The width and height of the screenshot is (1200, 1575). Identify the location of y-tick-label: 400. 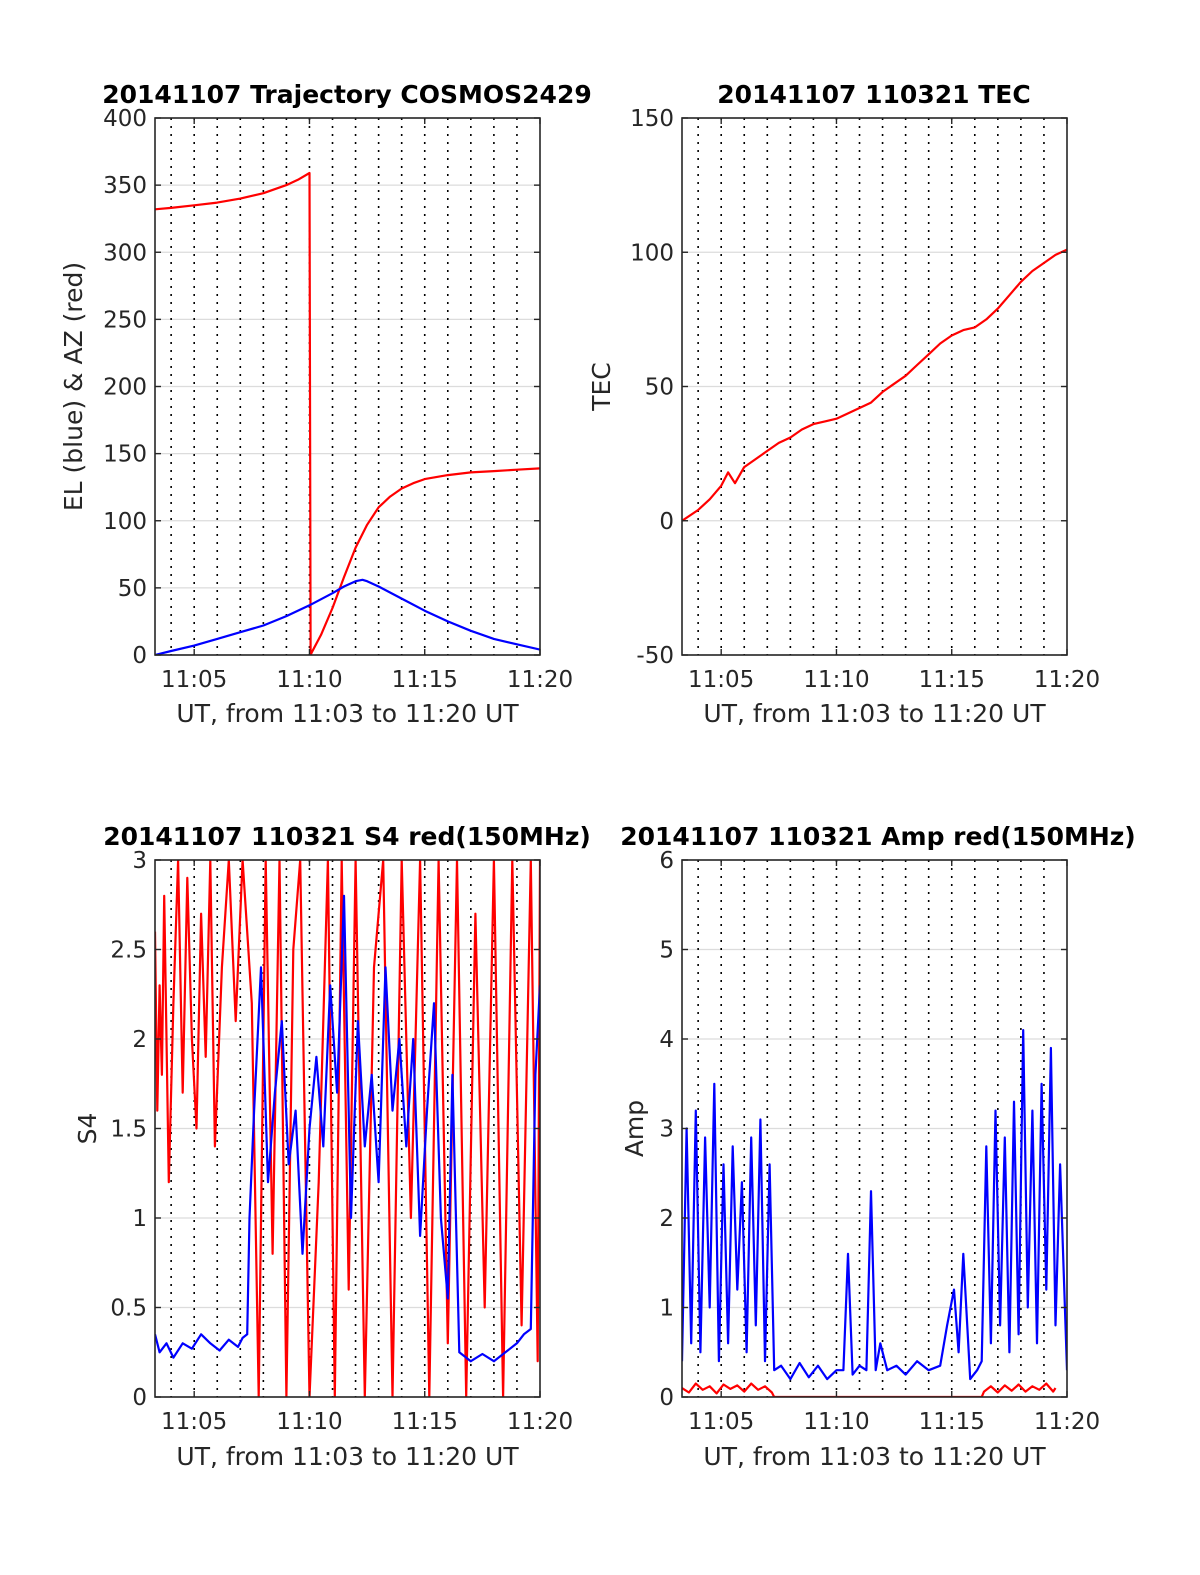
(125, 119).